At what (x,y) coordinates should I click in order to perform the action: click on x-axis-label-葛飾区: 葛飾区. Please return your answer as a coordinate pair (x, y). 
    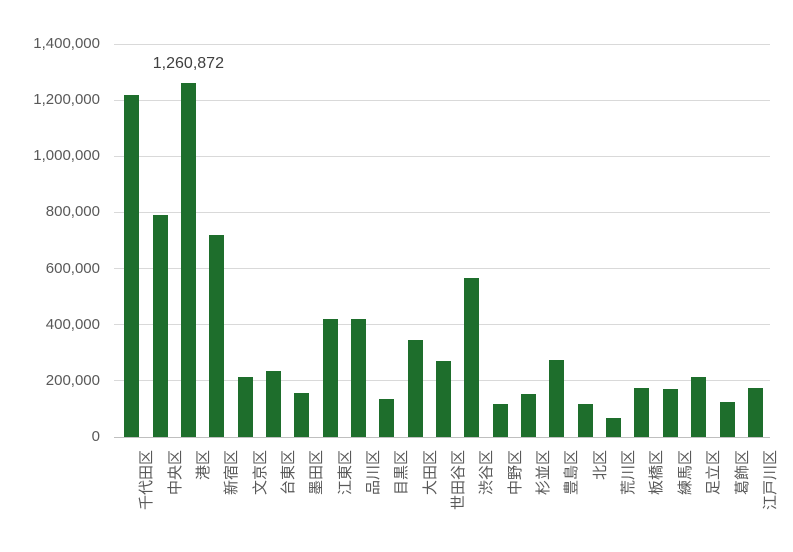
    Looking at the image, I should click on (742, 473).